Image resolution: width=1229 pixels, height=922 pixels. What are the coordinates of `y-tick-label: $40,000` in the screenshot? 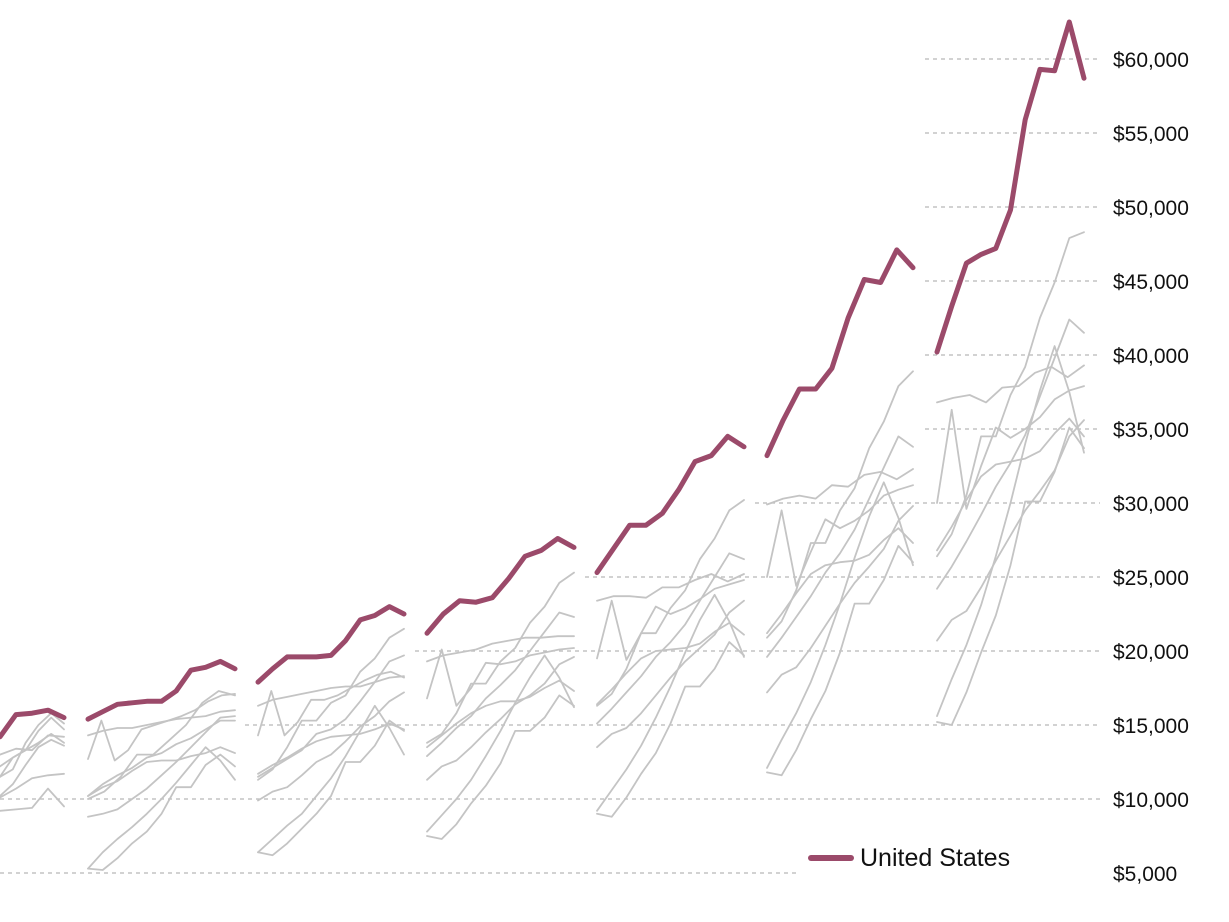 It's located at (1151, 356).